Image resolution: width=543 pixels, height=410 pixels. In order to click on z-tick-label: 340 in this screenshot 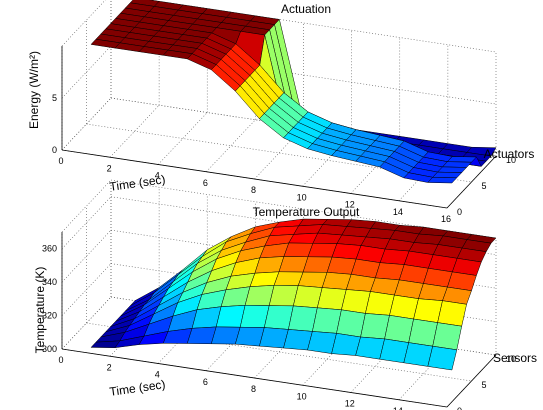, I will do `click(49, 282)`.